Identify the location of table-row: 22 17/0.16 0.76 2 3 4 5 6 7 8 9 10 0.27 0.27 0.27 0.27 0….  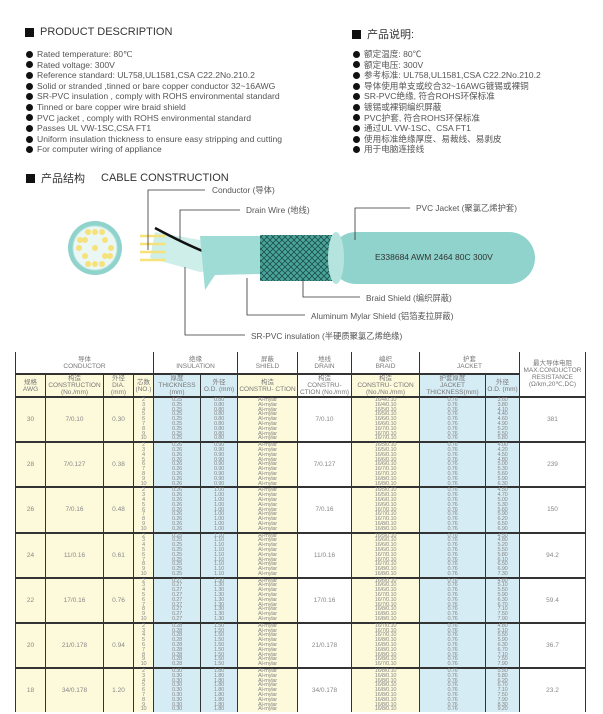
(300, 599).